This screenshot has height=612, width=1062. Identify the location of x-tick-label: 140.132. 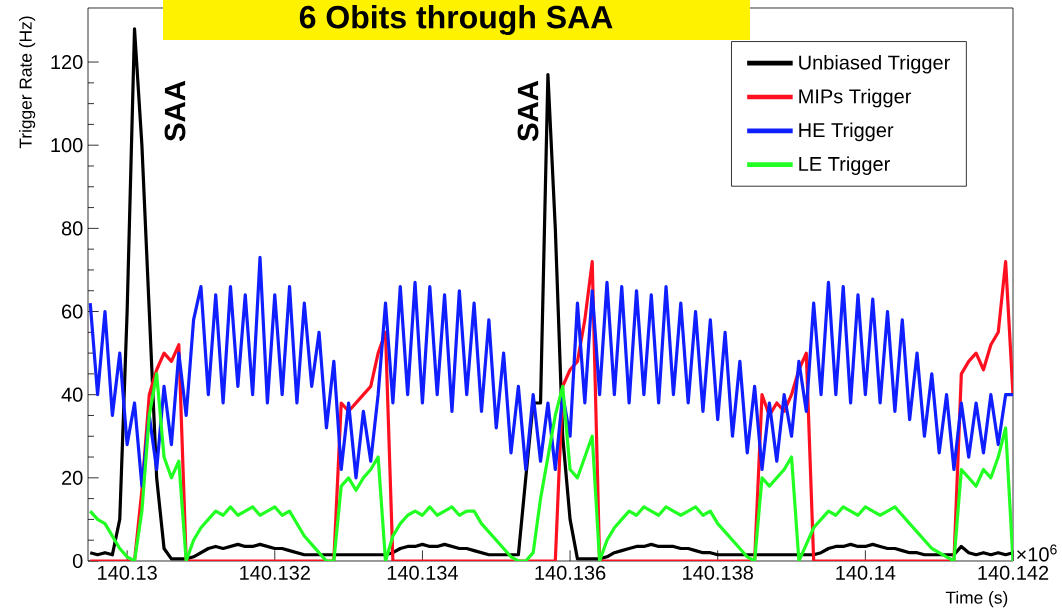
(275, 573).